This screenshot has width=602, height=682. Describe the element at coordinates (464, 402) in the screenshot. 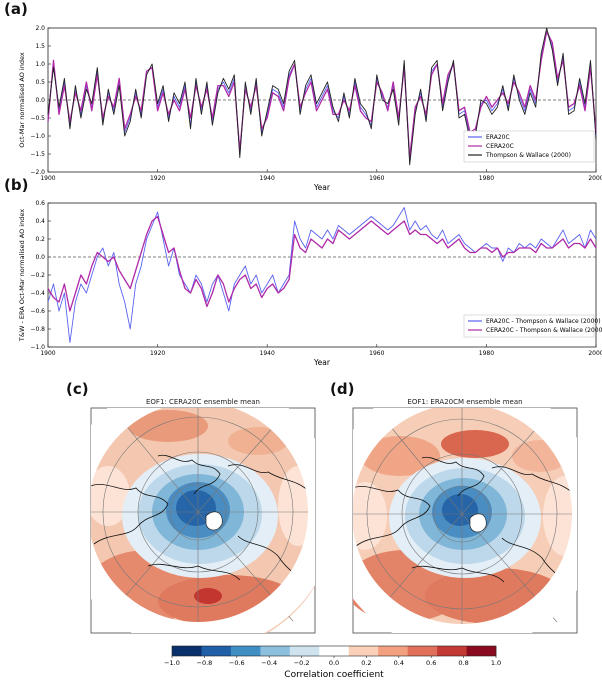

I see `map-d-title: EOF1: ERA20CM ensemble mean` at that location.